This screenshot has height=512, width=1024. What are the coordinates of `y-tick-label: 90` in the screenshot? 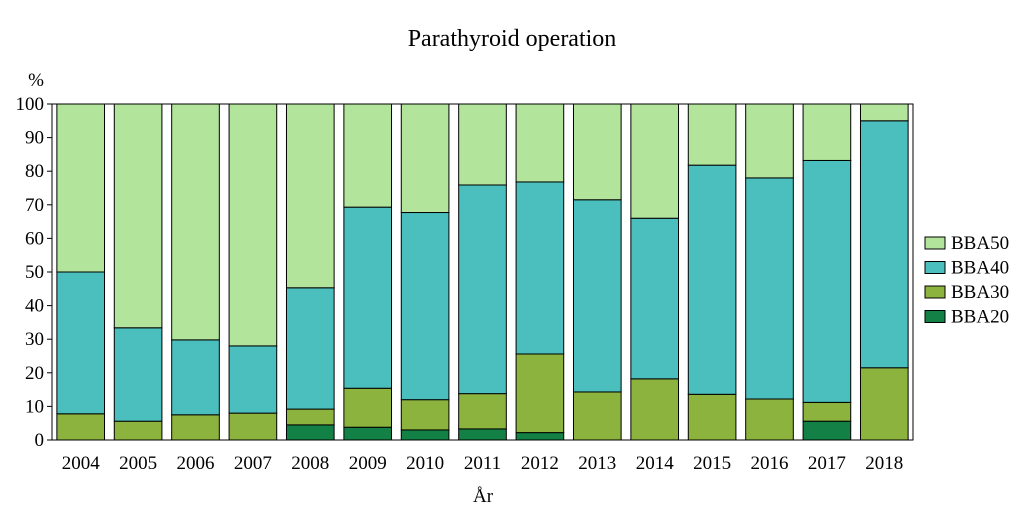 It's located at (34, 138).